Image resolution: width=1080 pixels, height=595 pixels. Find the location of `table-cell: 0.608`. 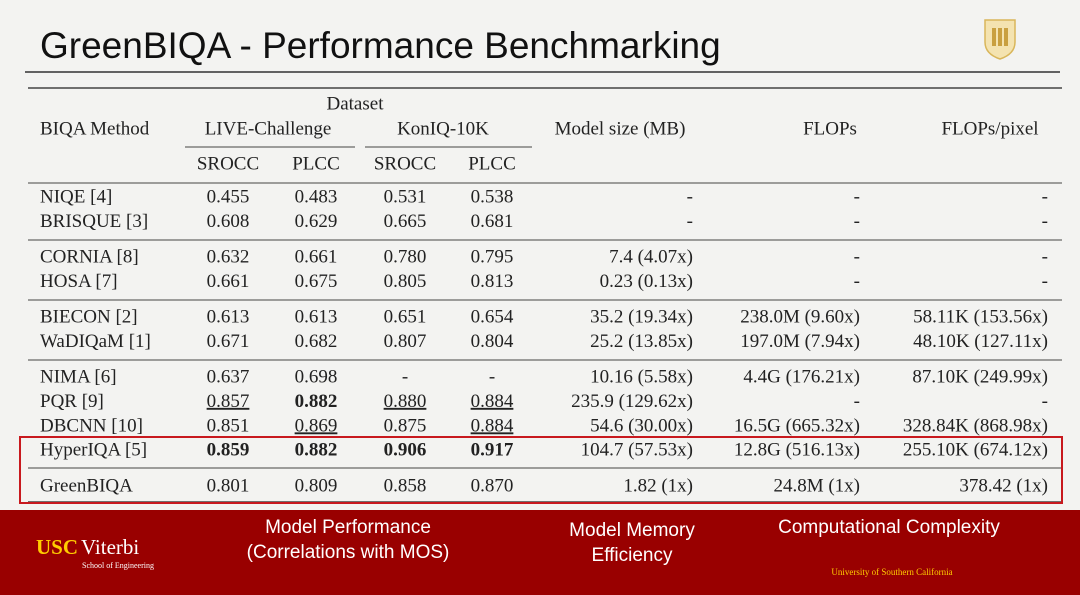

table-cell: 0.608 is located at coordinates (228, 221).